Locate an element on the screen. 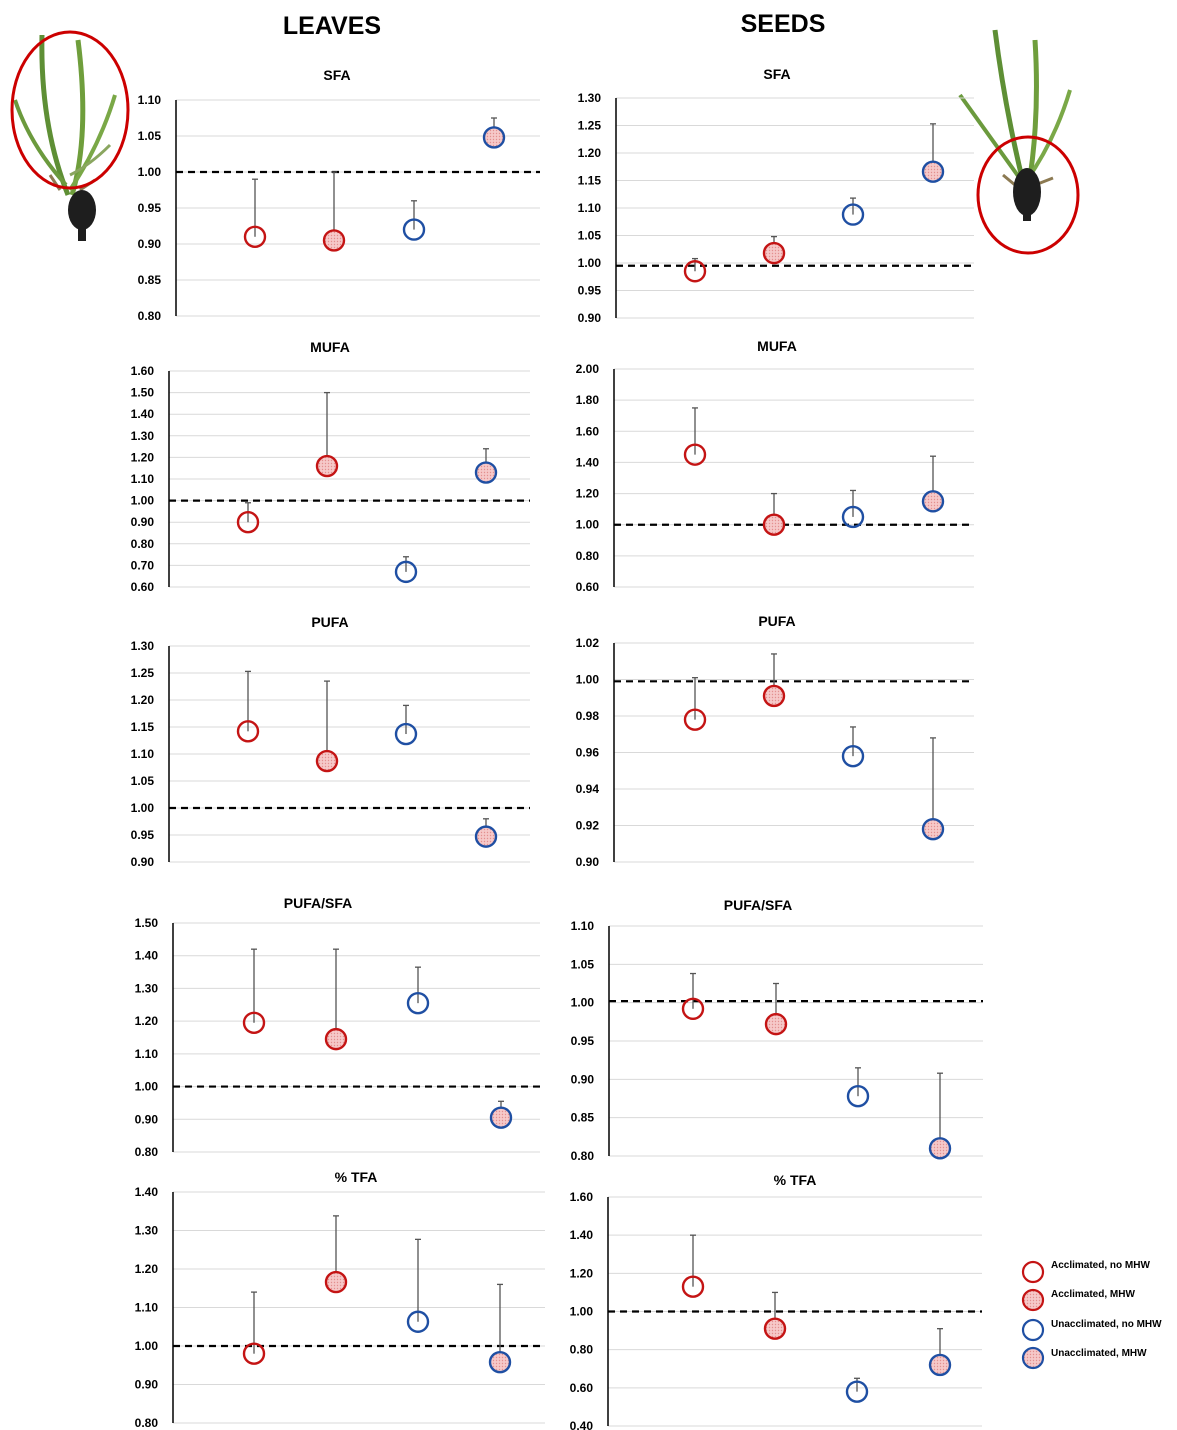  legend-item-acclimated-mhw: Acclimated, MHW is located at coordinates (1078, 1300).